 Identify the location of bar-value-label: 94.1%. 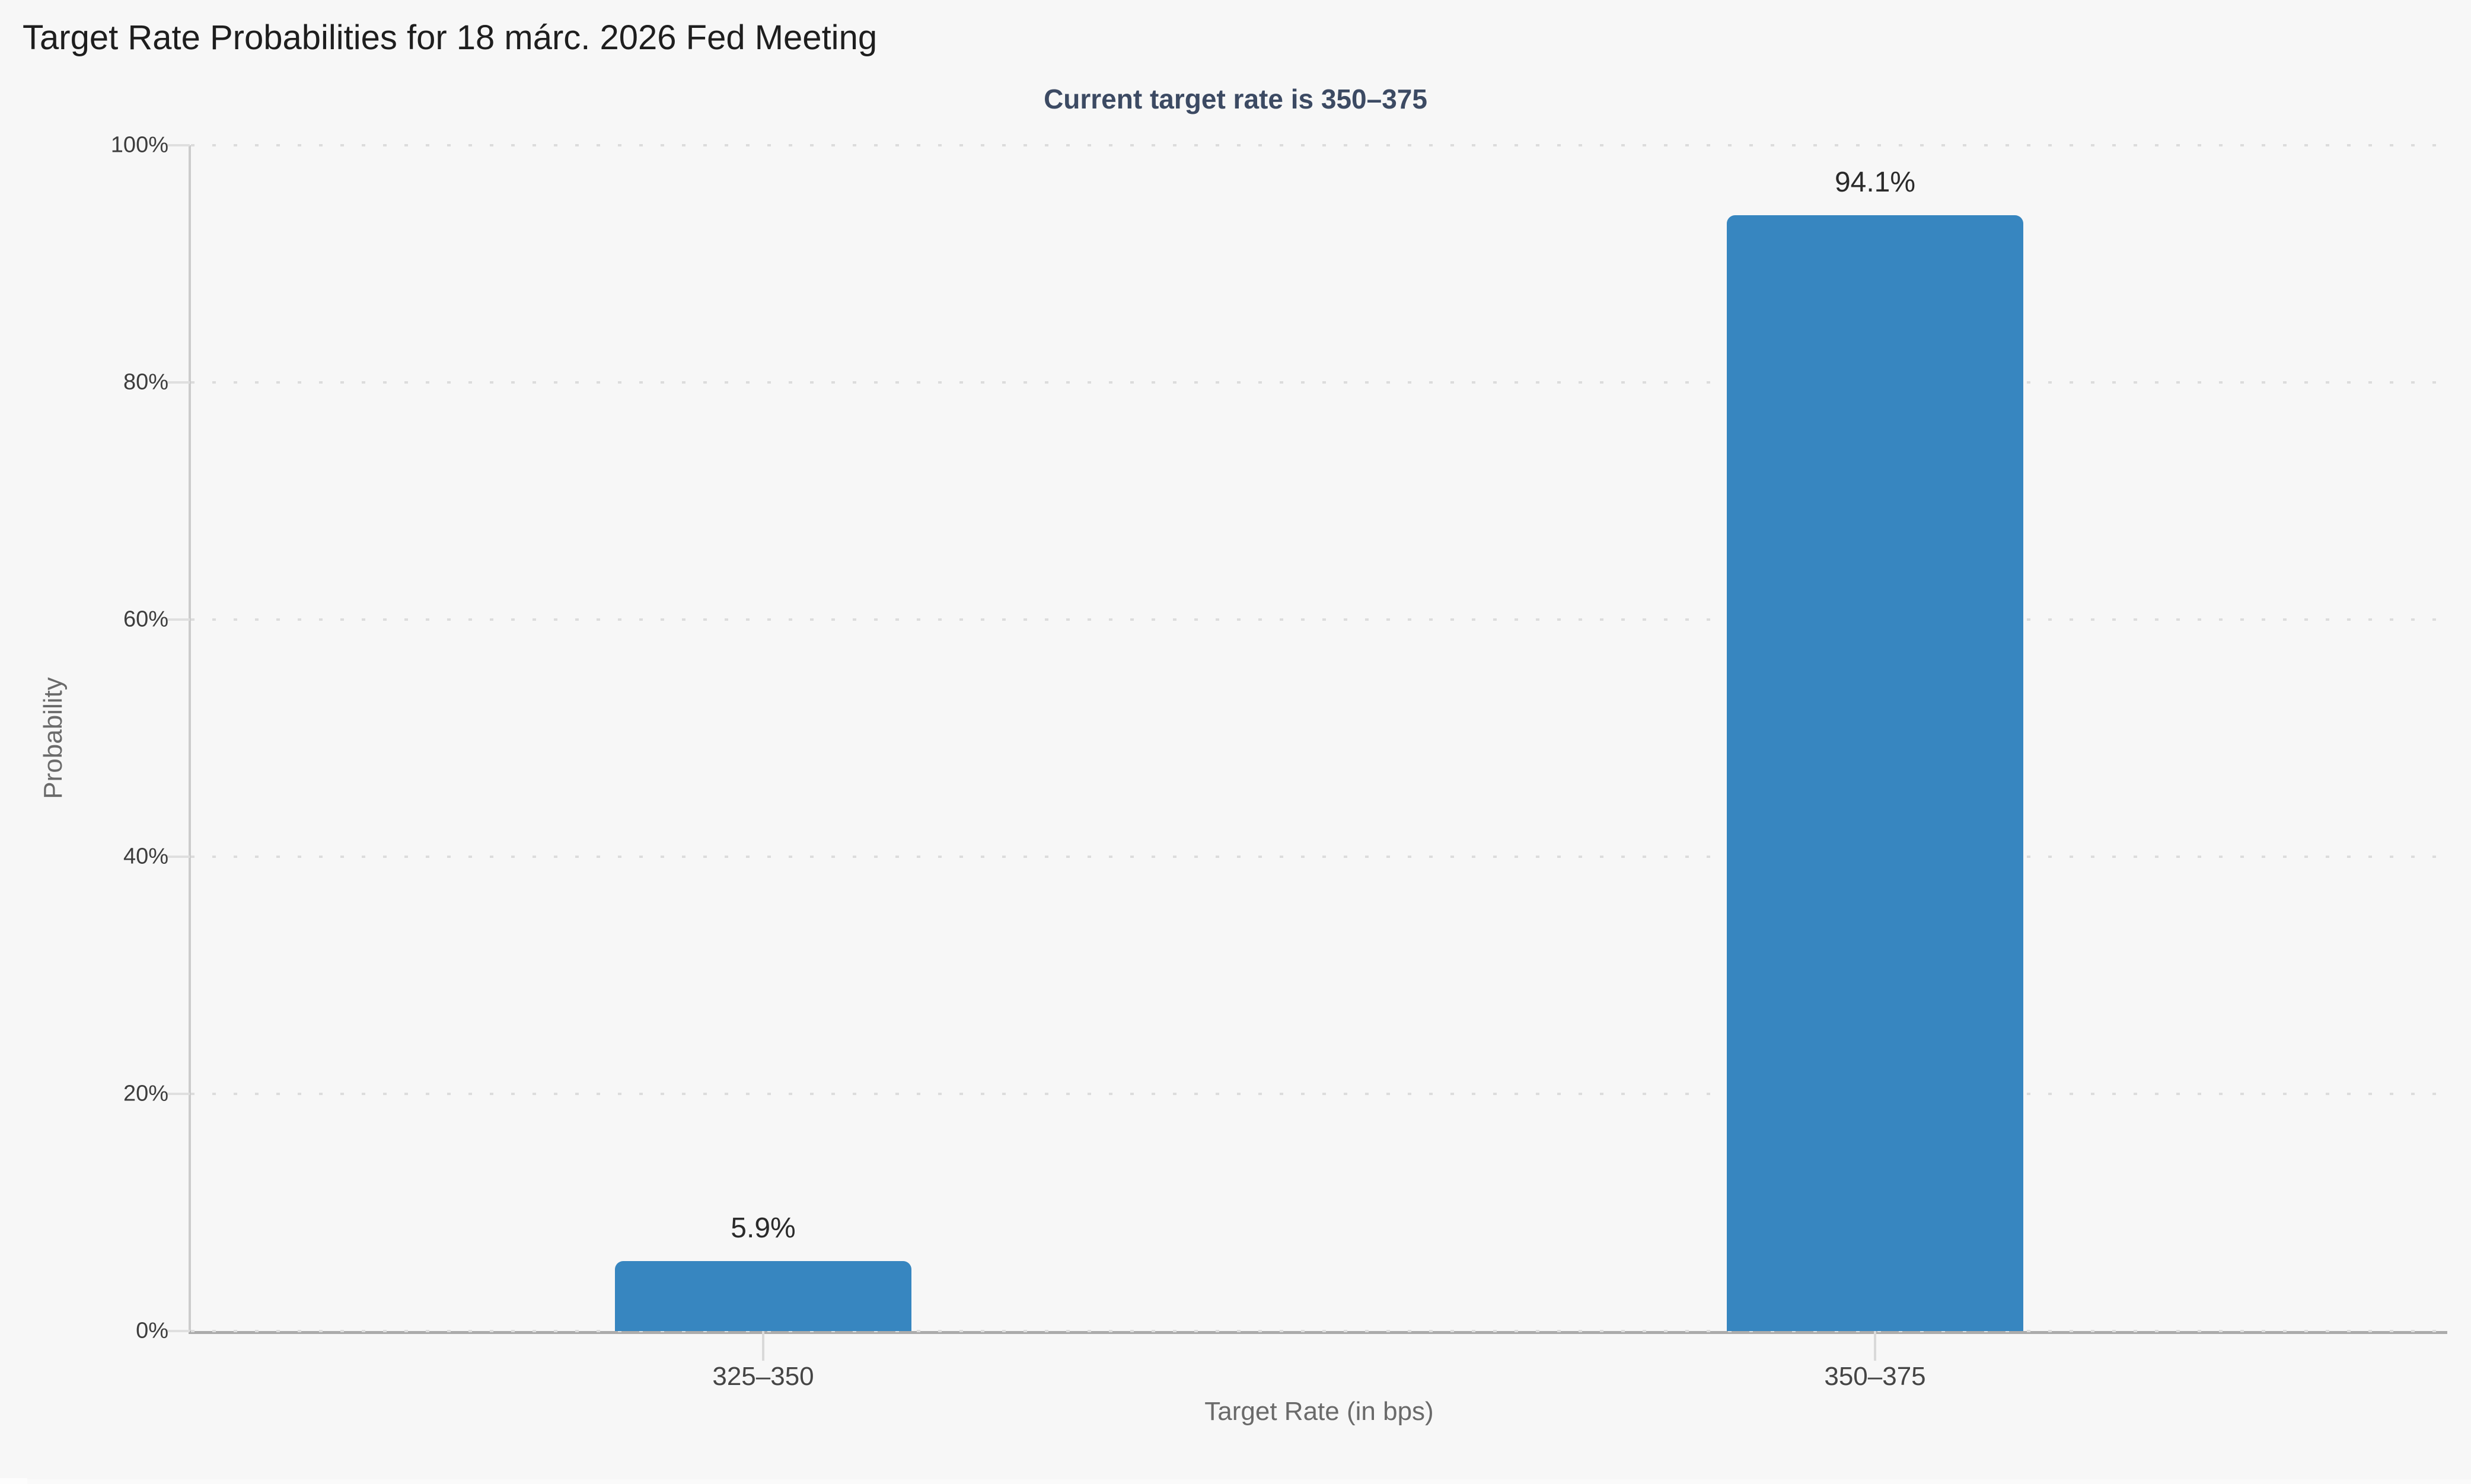
(1875, 182).